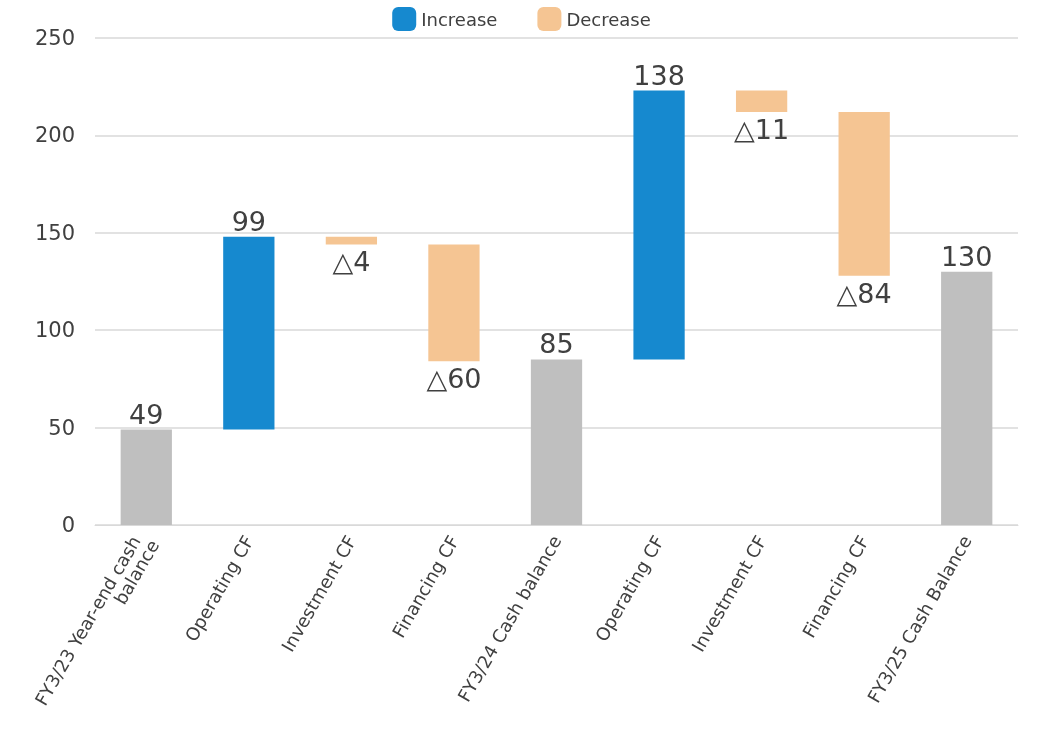  I want to click on y-tick-label: 50, so click(61, 427).